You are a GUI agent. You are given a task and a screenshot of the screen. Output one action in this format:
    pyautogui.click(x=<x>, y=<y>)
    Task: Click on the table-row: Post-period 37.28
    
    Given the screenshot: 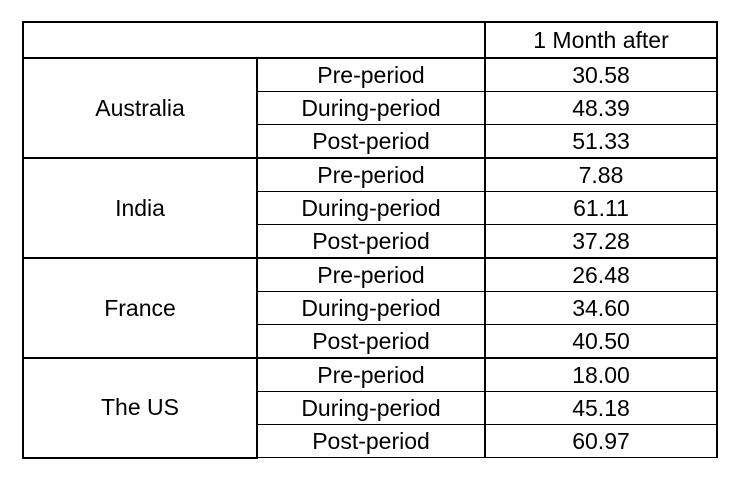 What is the action you would take?
    pyautogui.click(x=370, y=241)
    